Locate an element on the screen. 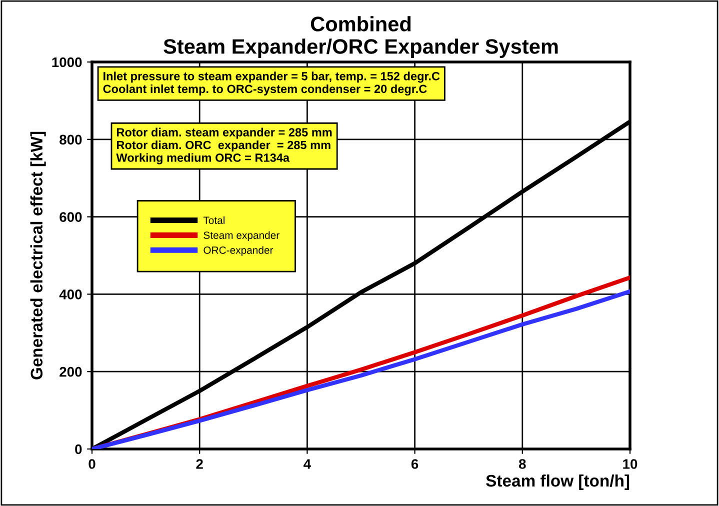  legend-label: ORC-expander is located at coordinates (239, 251).